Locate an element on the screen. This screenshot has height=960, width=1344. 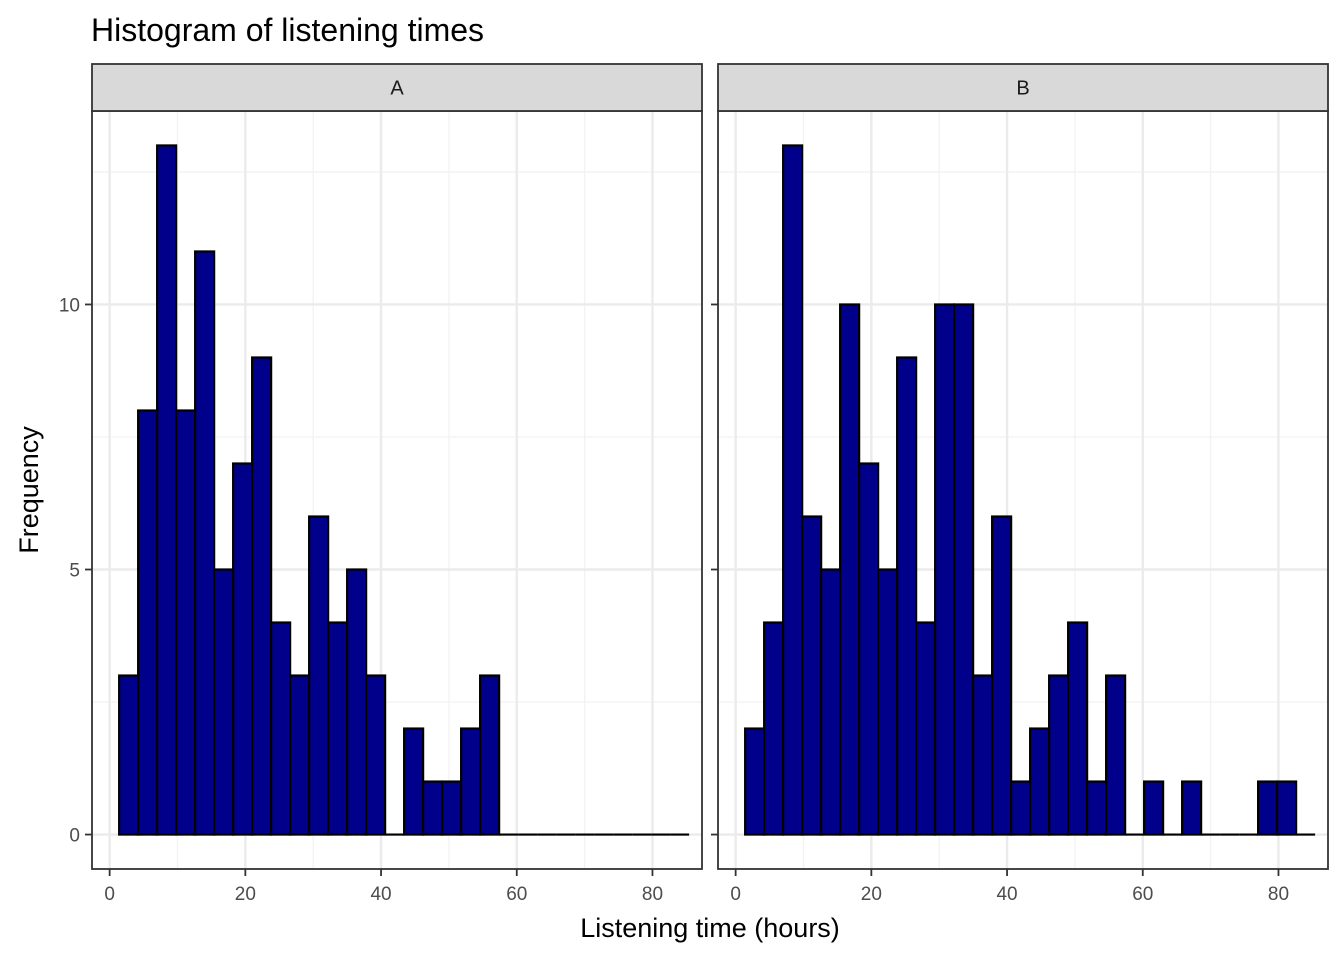
y-axis-title: Frequency is located at coordinates (29, 490).